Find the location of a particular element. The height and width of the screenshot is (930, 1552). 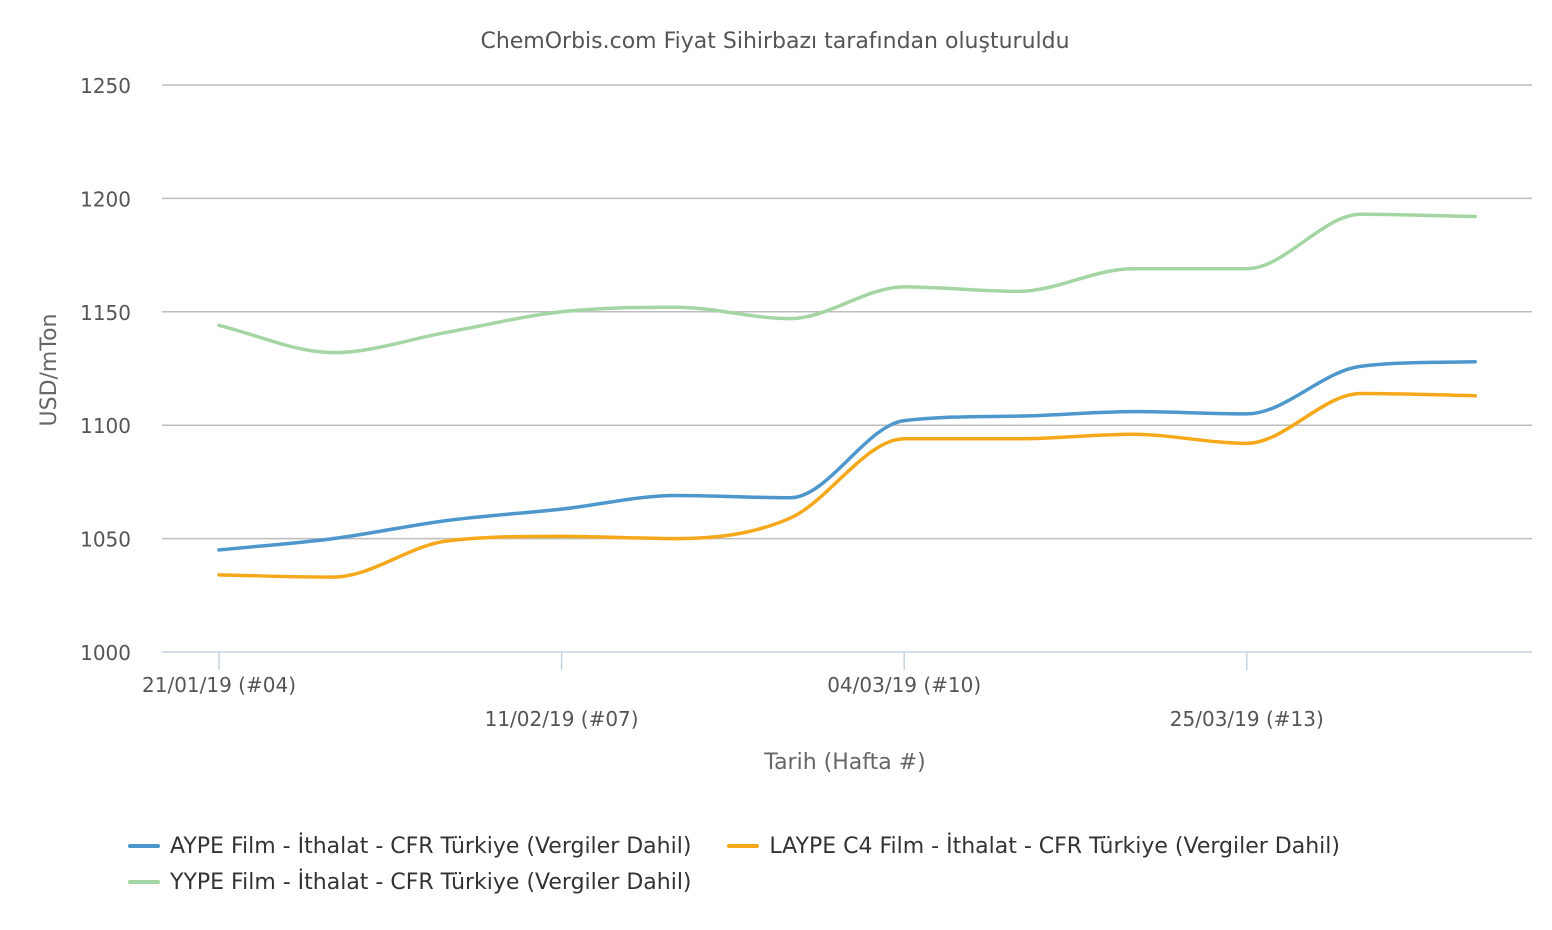

x-tick-label: 04/03/19 (#10) is located at coordinates (904, 685).